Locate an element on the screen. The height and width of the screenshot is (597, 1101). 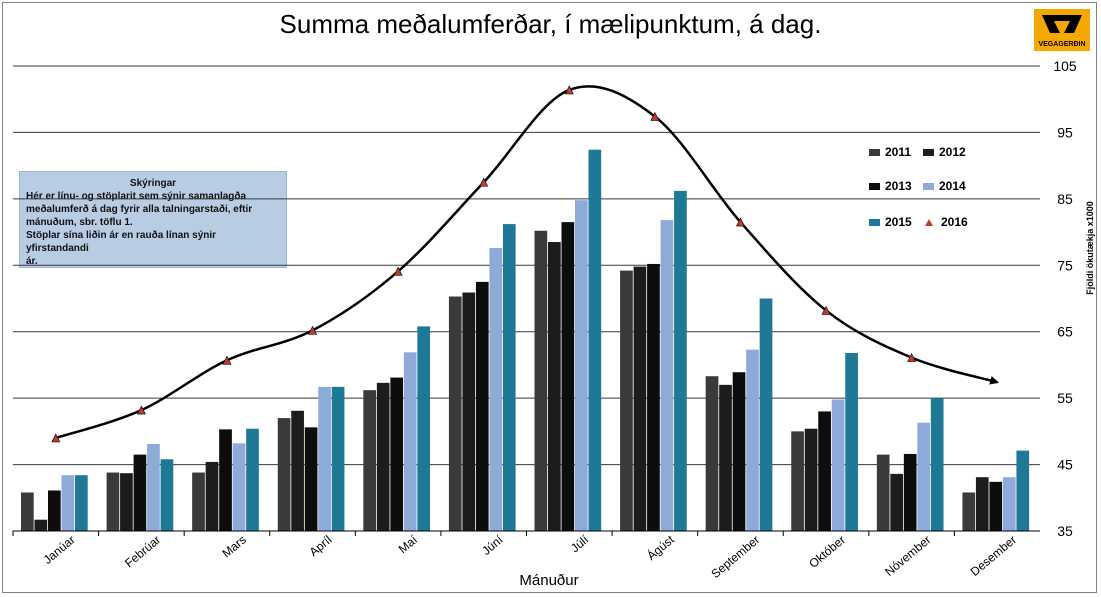
logo-text: VEGAGERÐIN is located at coordinates (1062, 44).